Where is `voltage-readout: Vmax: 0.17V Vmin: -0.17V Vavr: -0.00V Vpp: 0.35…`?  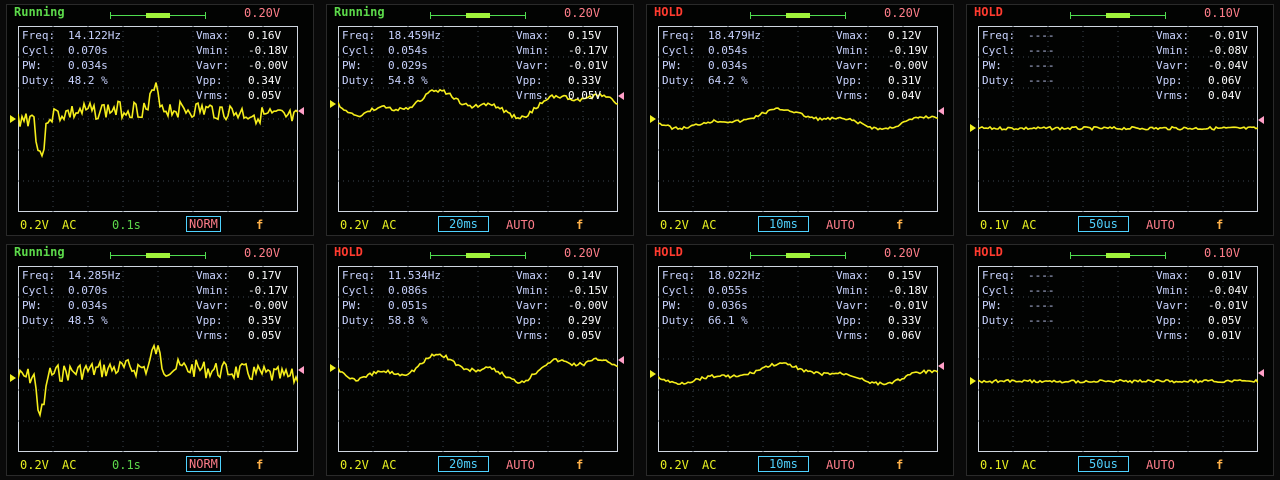
voltage-readout: Vmax: 0.17V Vmin: -0.17V Vavr: -0.00V Vpp: 0.35… is located at coordinates (242, 305).